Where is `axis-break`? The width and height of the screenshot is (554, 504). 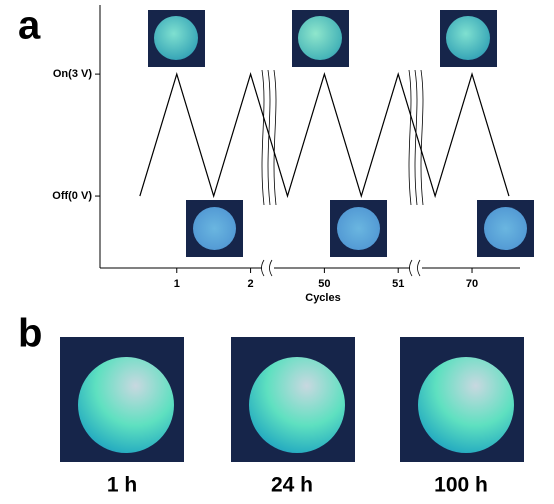
axis-break is located at coordinates (342, 173).